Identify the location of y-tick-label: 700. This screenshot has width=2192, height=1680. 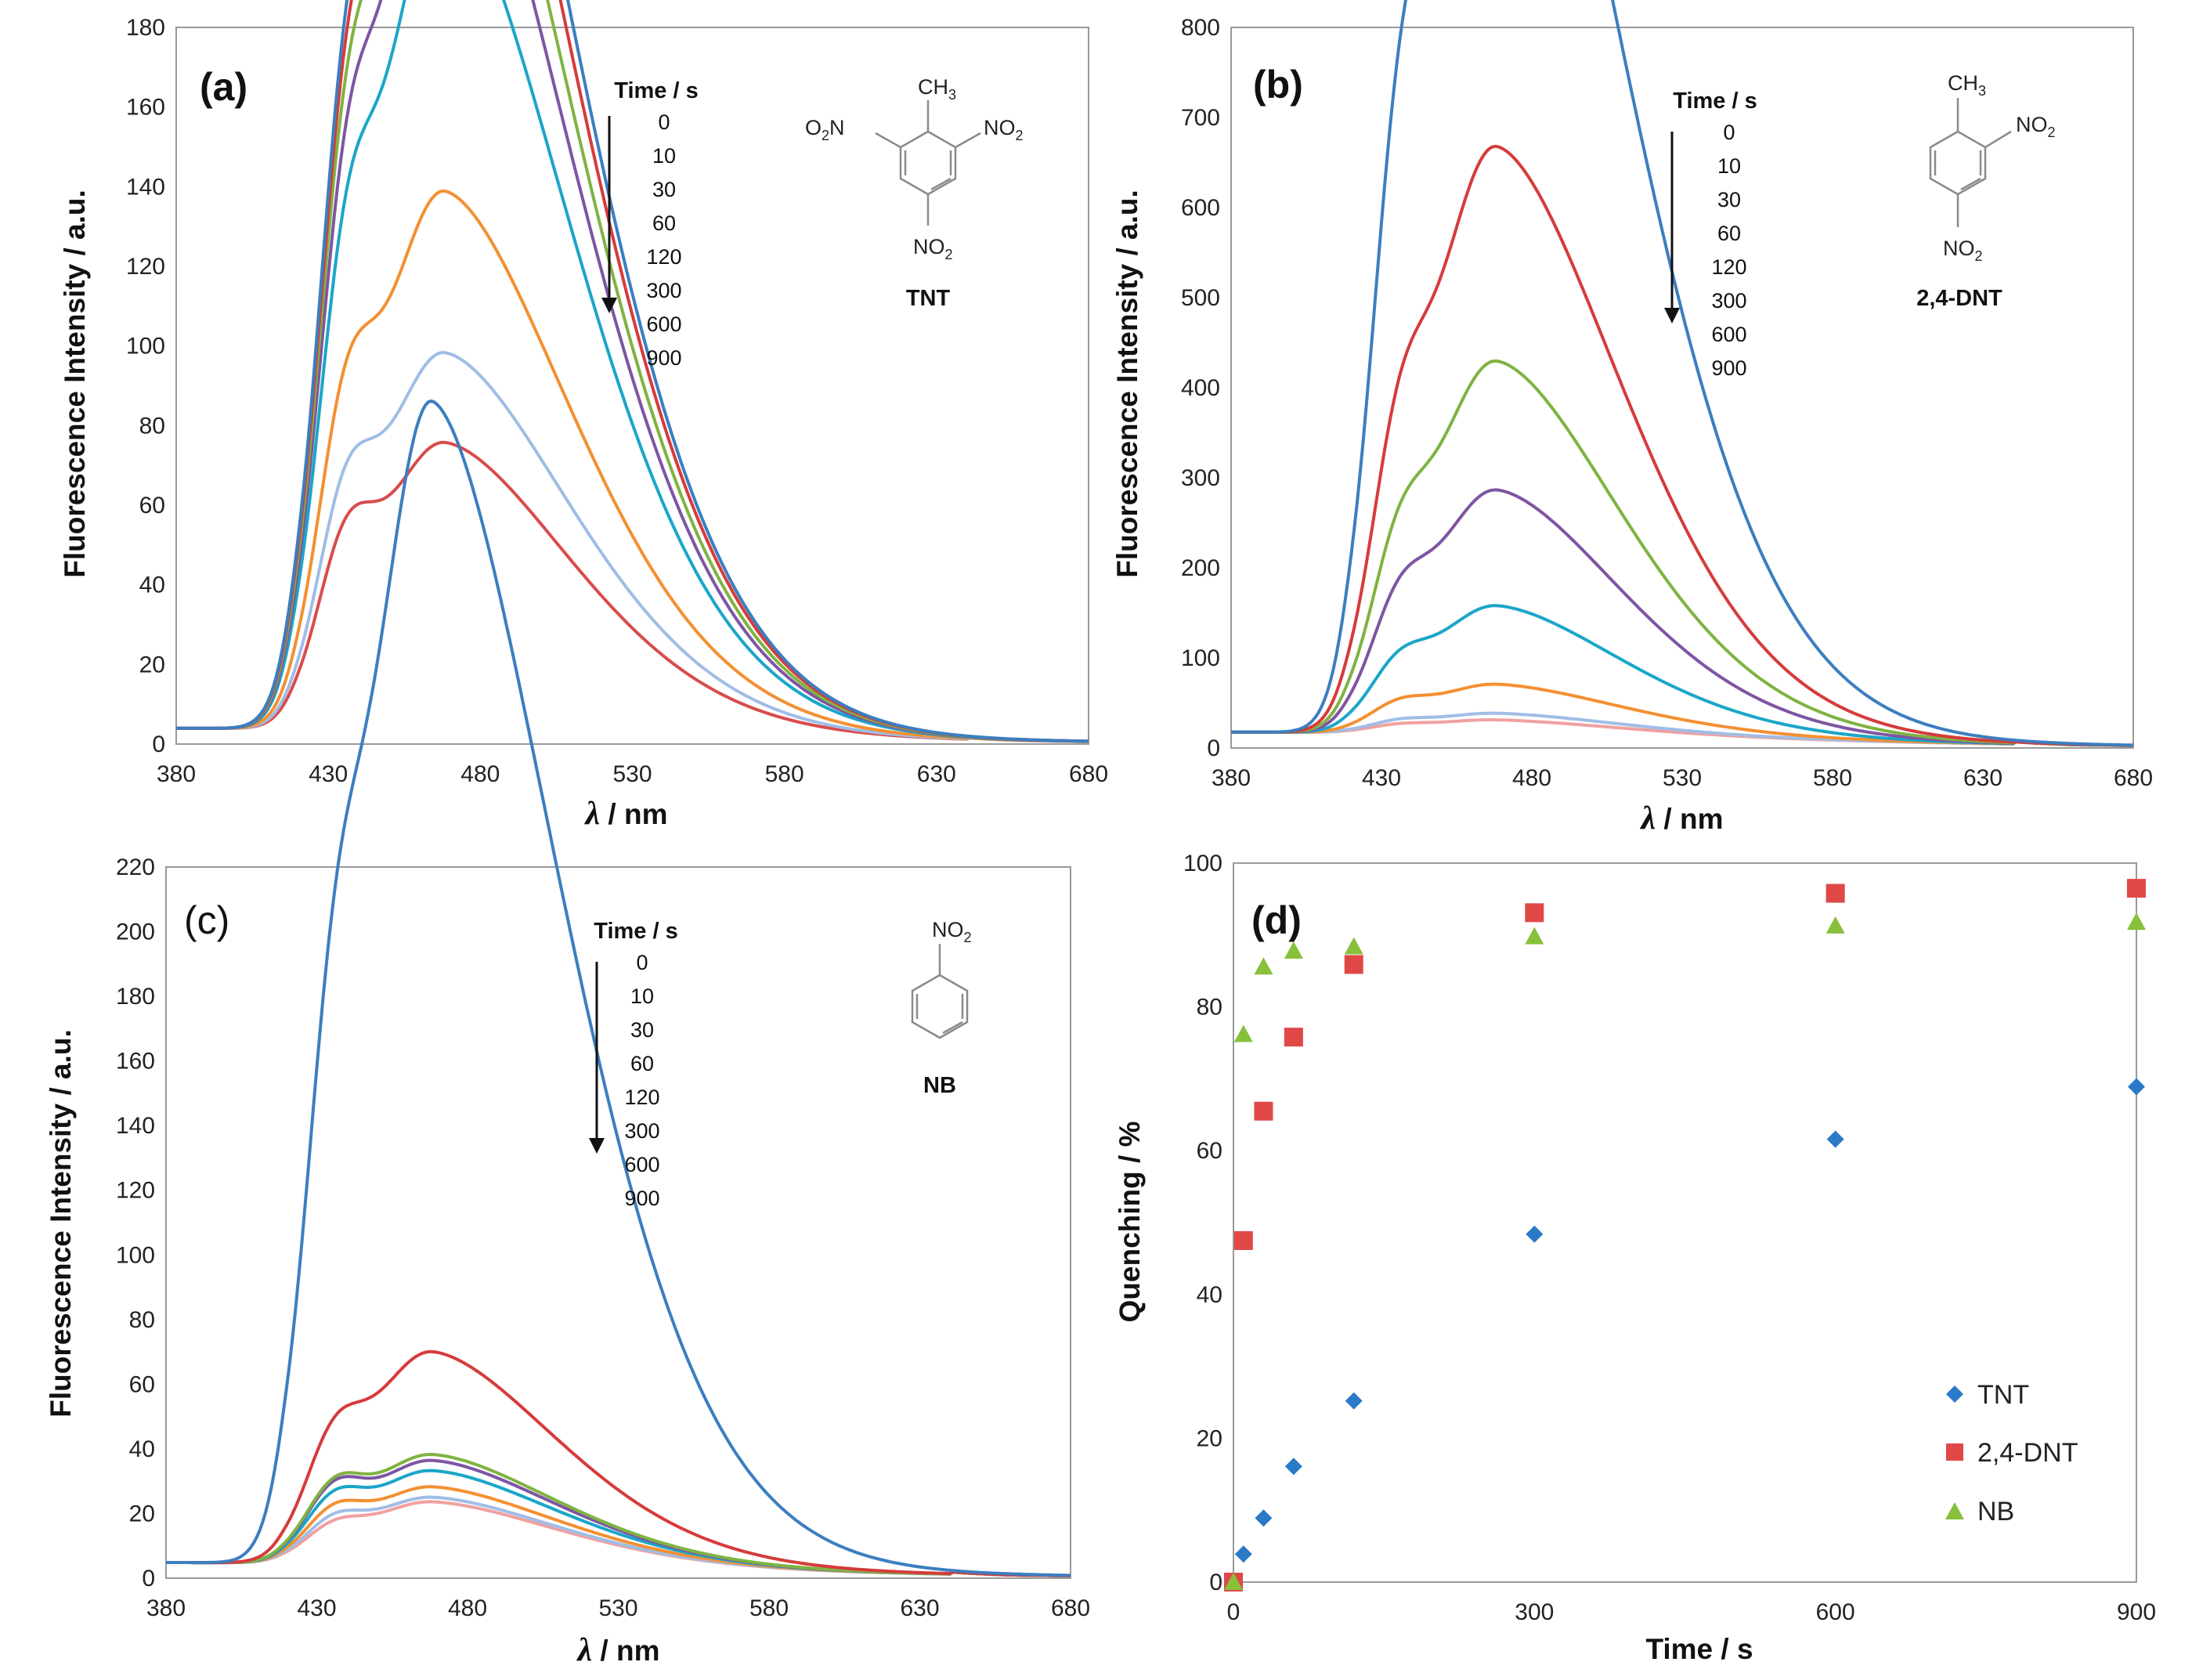
(1200, 118).